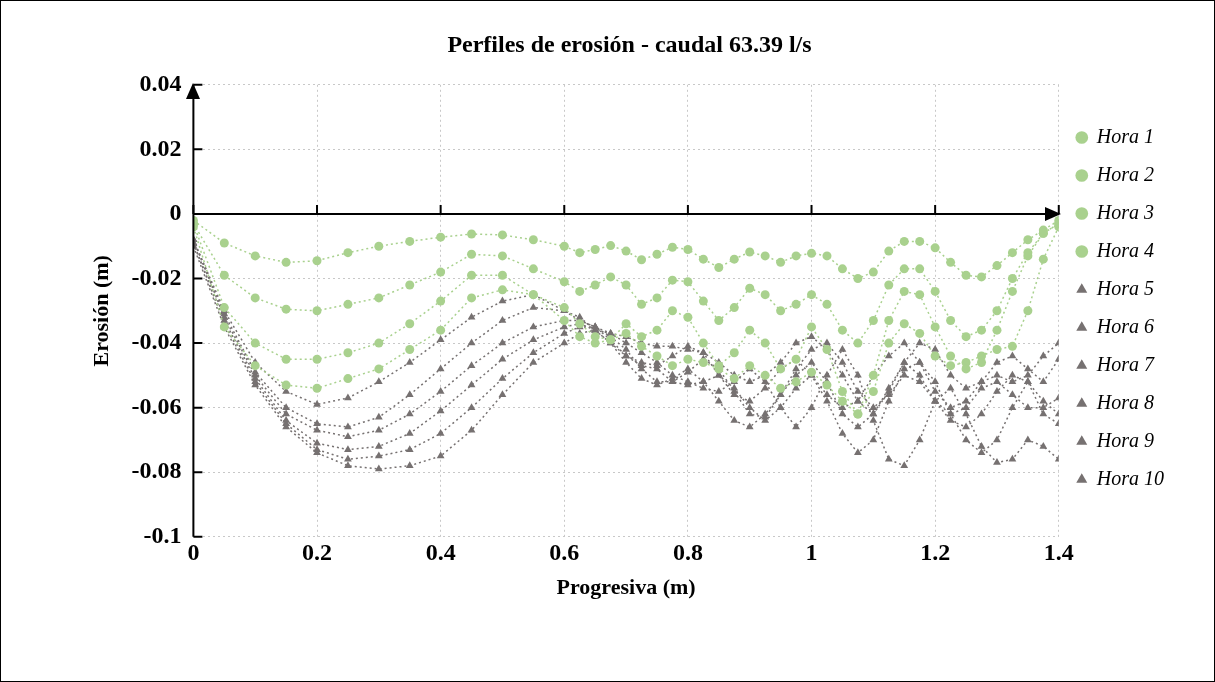  Describe the element at coordinates (440, 552) in the screenshot. I see `x-tick-label: 0.4` at that location.